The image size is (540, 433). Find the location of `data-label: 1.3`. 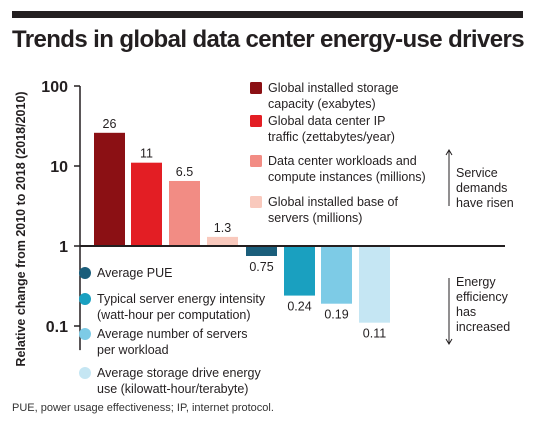

data-label: 1.3 is located at coordinates (222, 228).